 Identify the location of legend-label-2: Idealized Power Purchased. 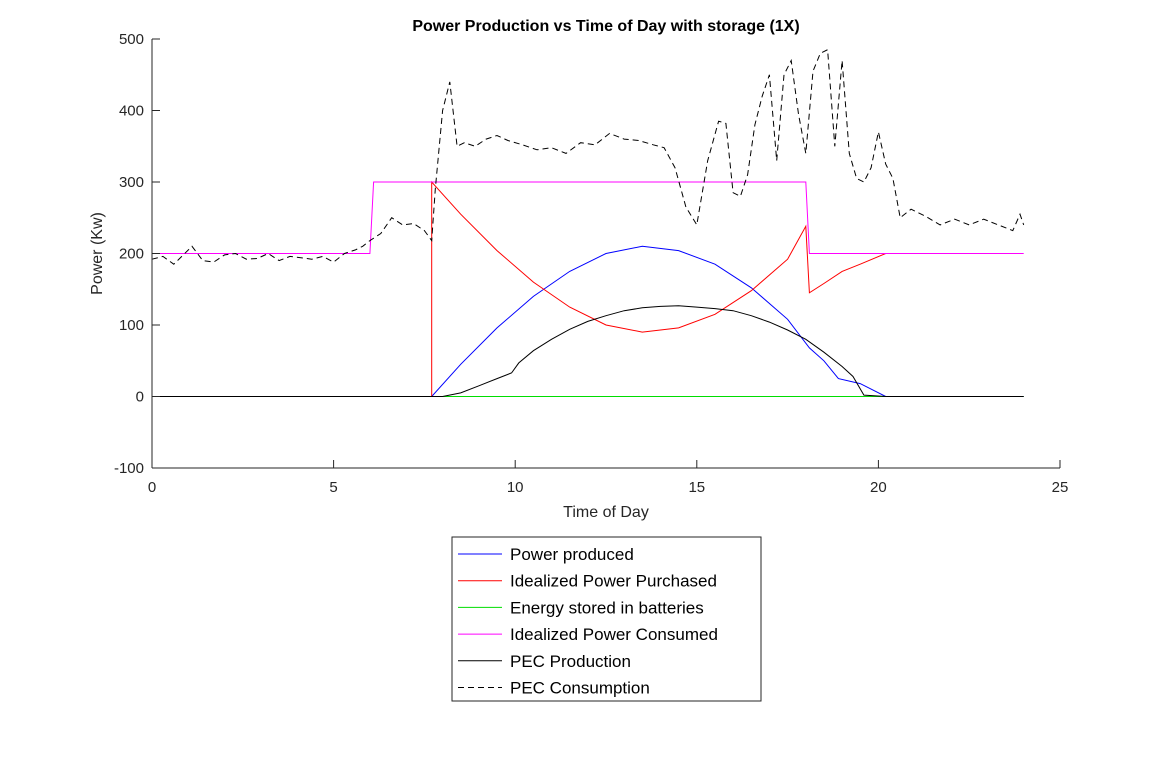
(613, 581).